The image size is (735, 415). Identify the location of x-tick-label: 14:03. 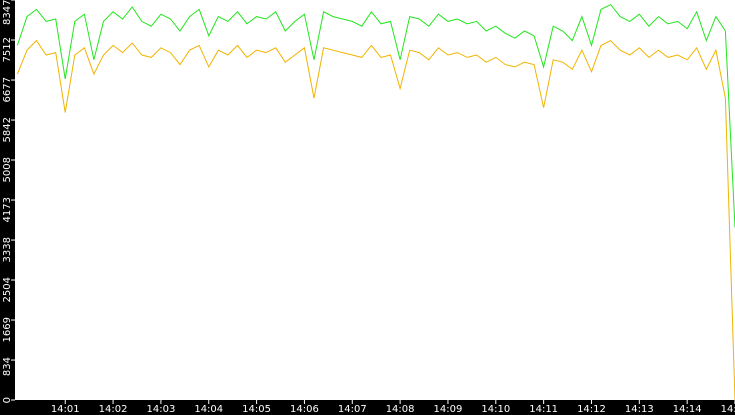
(160, 409).